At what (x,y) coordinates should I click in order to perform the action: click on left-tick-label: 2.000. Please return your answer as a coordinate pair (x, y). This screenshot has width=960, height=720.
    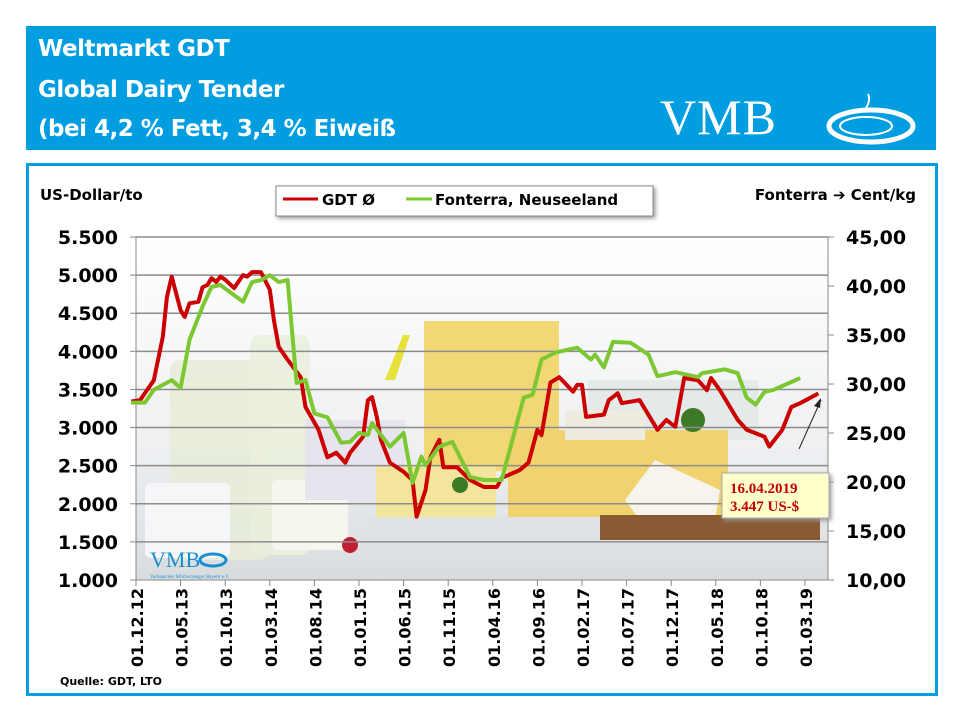
    Looking at the image, I should click on (88, 505).